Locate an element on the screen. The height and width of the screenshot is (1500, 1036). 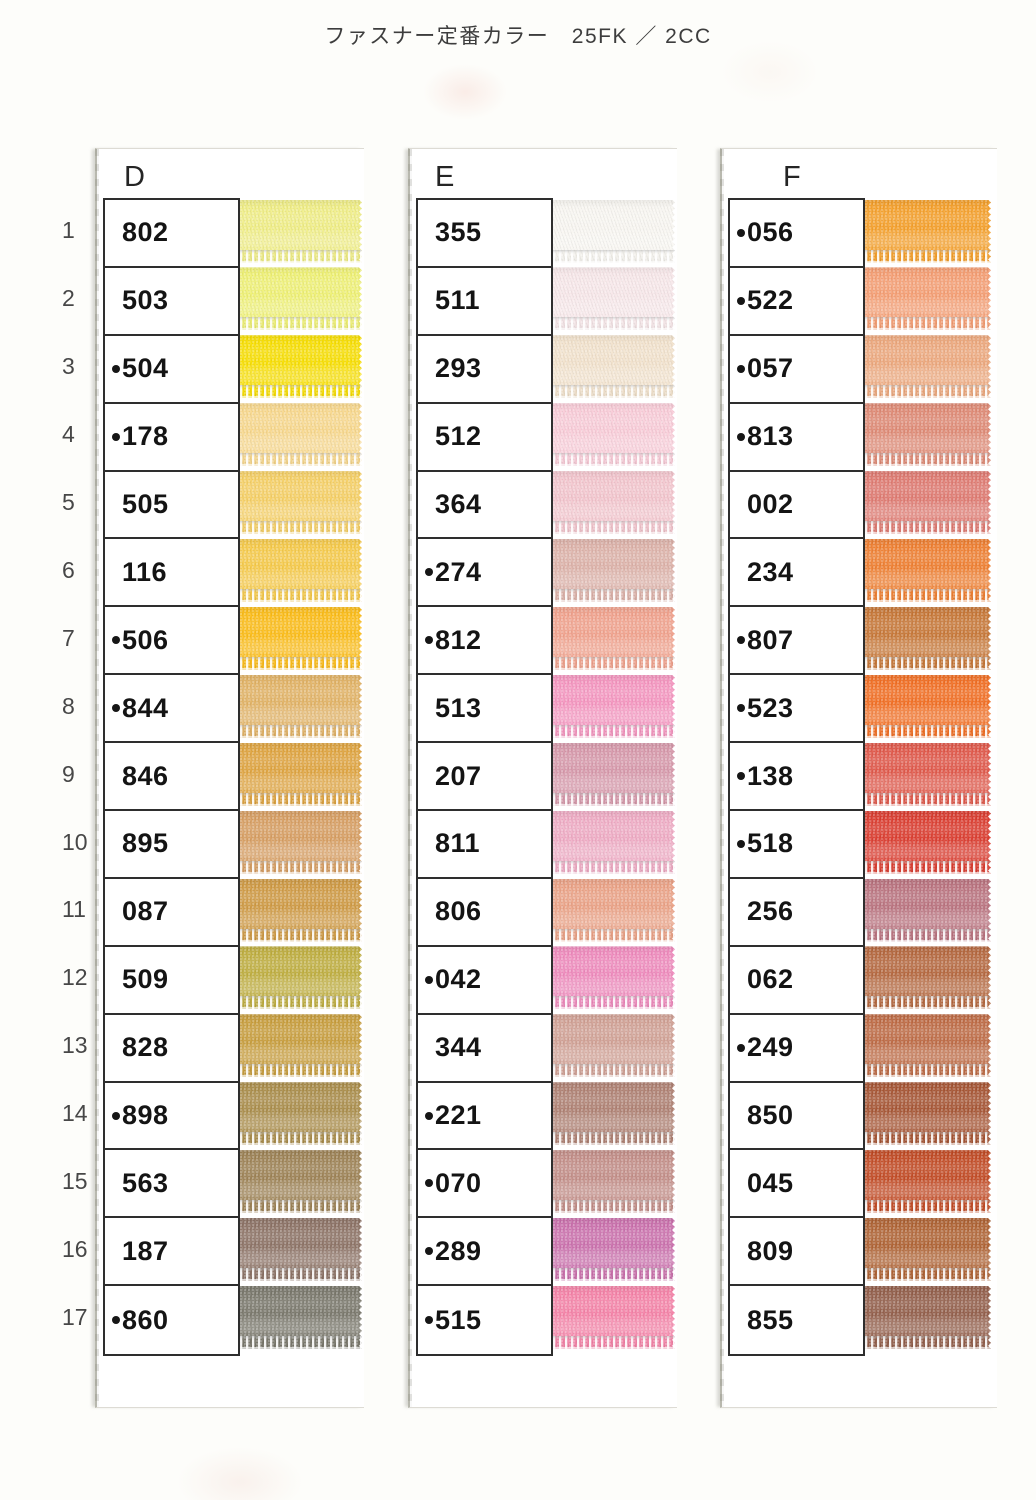
color-code: 828 is located at coordinates (145, 1047).